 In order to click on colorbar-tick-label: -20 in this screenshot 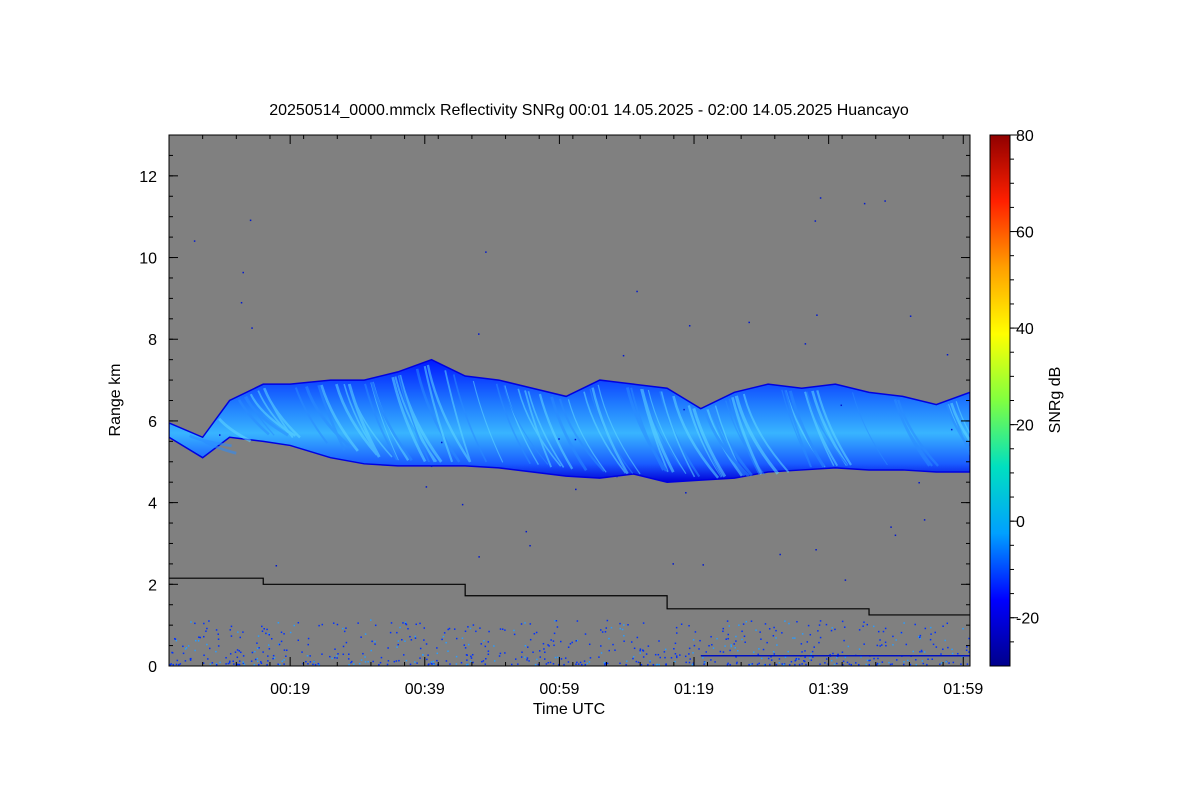, I will do `click(1027, 619)`.